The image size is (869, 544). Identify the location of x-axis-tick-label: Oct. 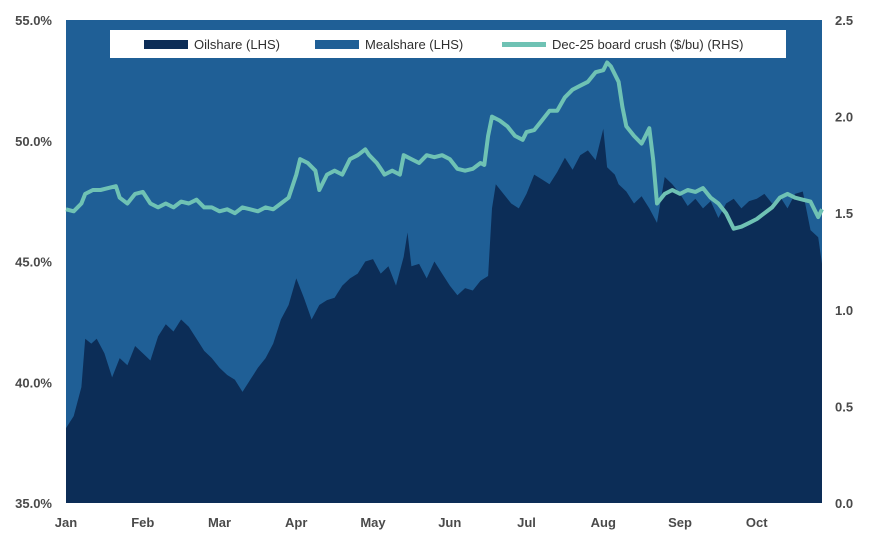
(757, 522).